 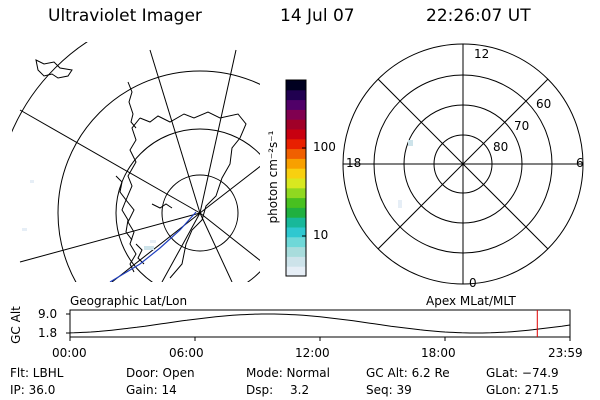 What do you see at coordinates (320, 339) in the screenshot?
I see `altitude-time-ticks` at bounding box center [320, 339].